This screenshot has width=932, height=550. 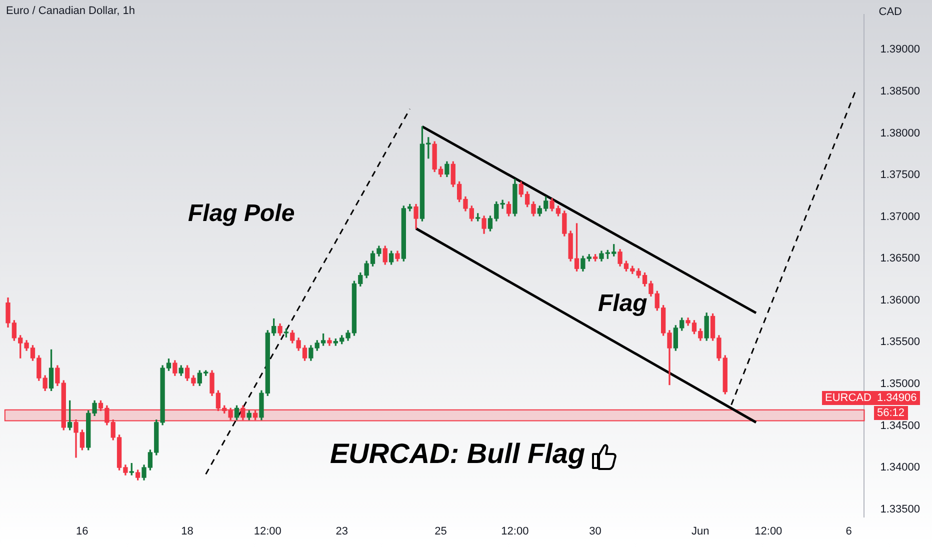 I want to click on chart-title: Euro / Canadian Dollar, 1h, so click(x=71, y=11).